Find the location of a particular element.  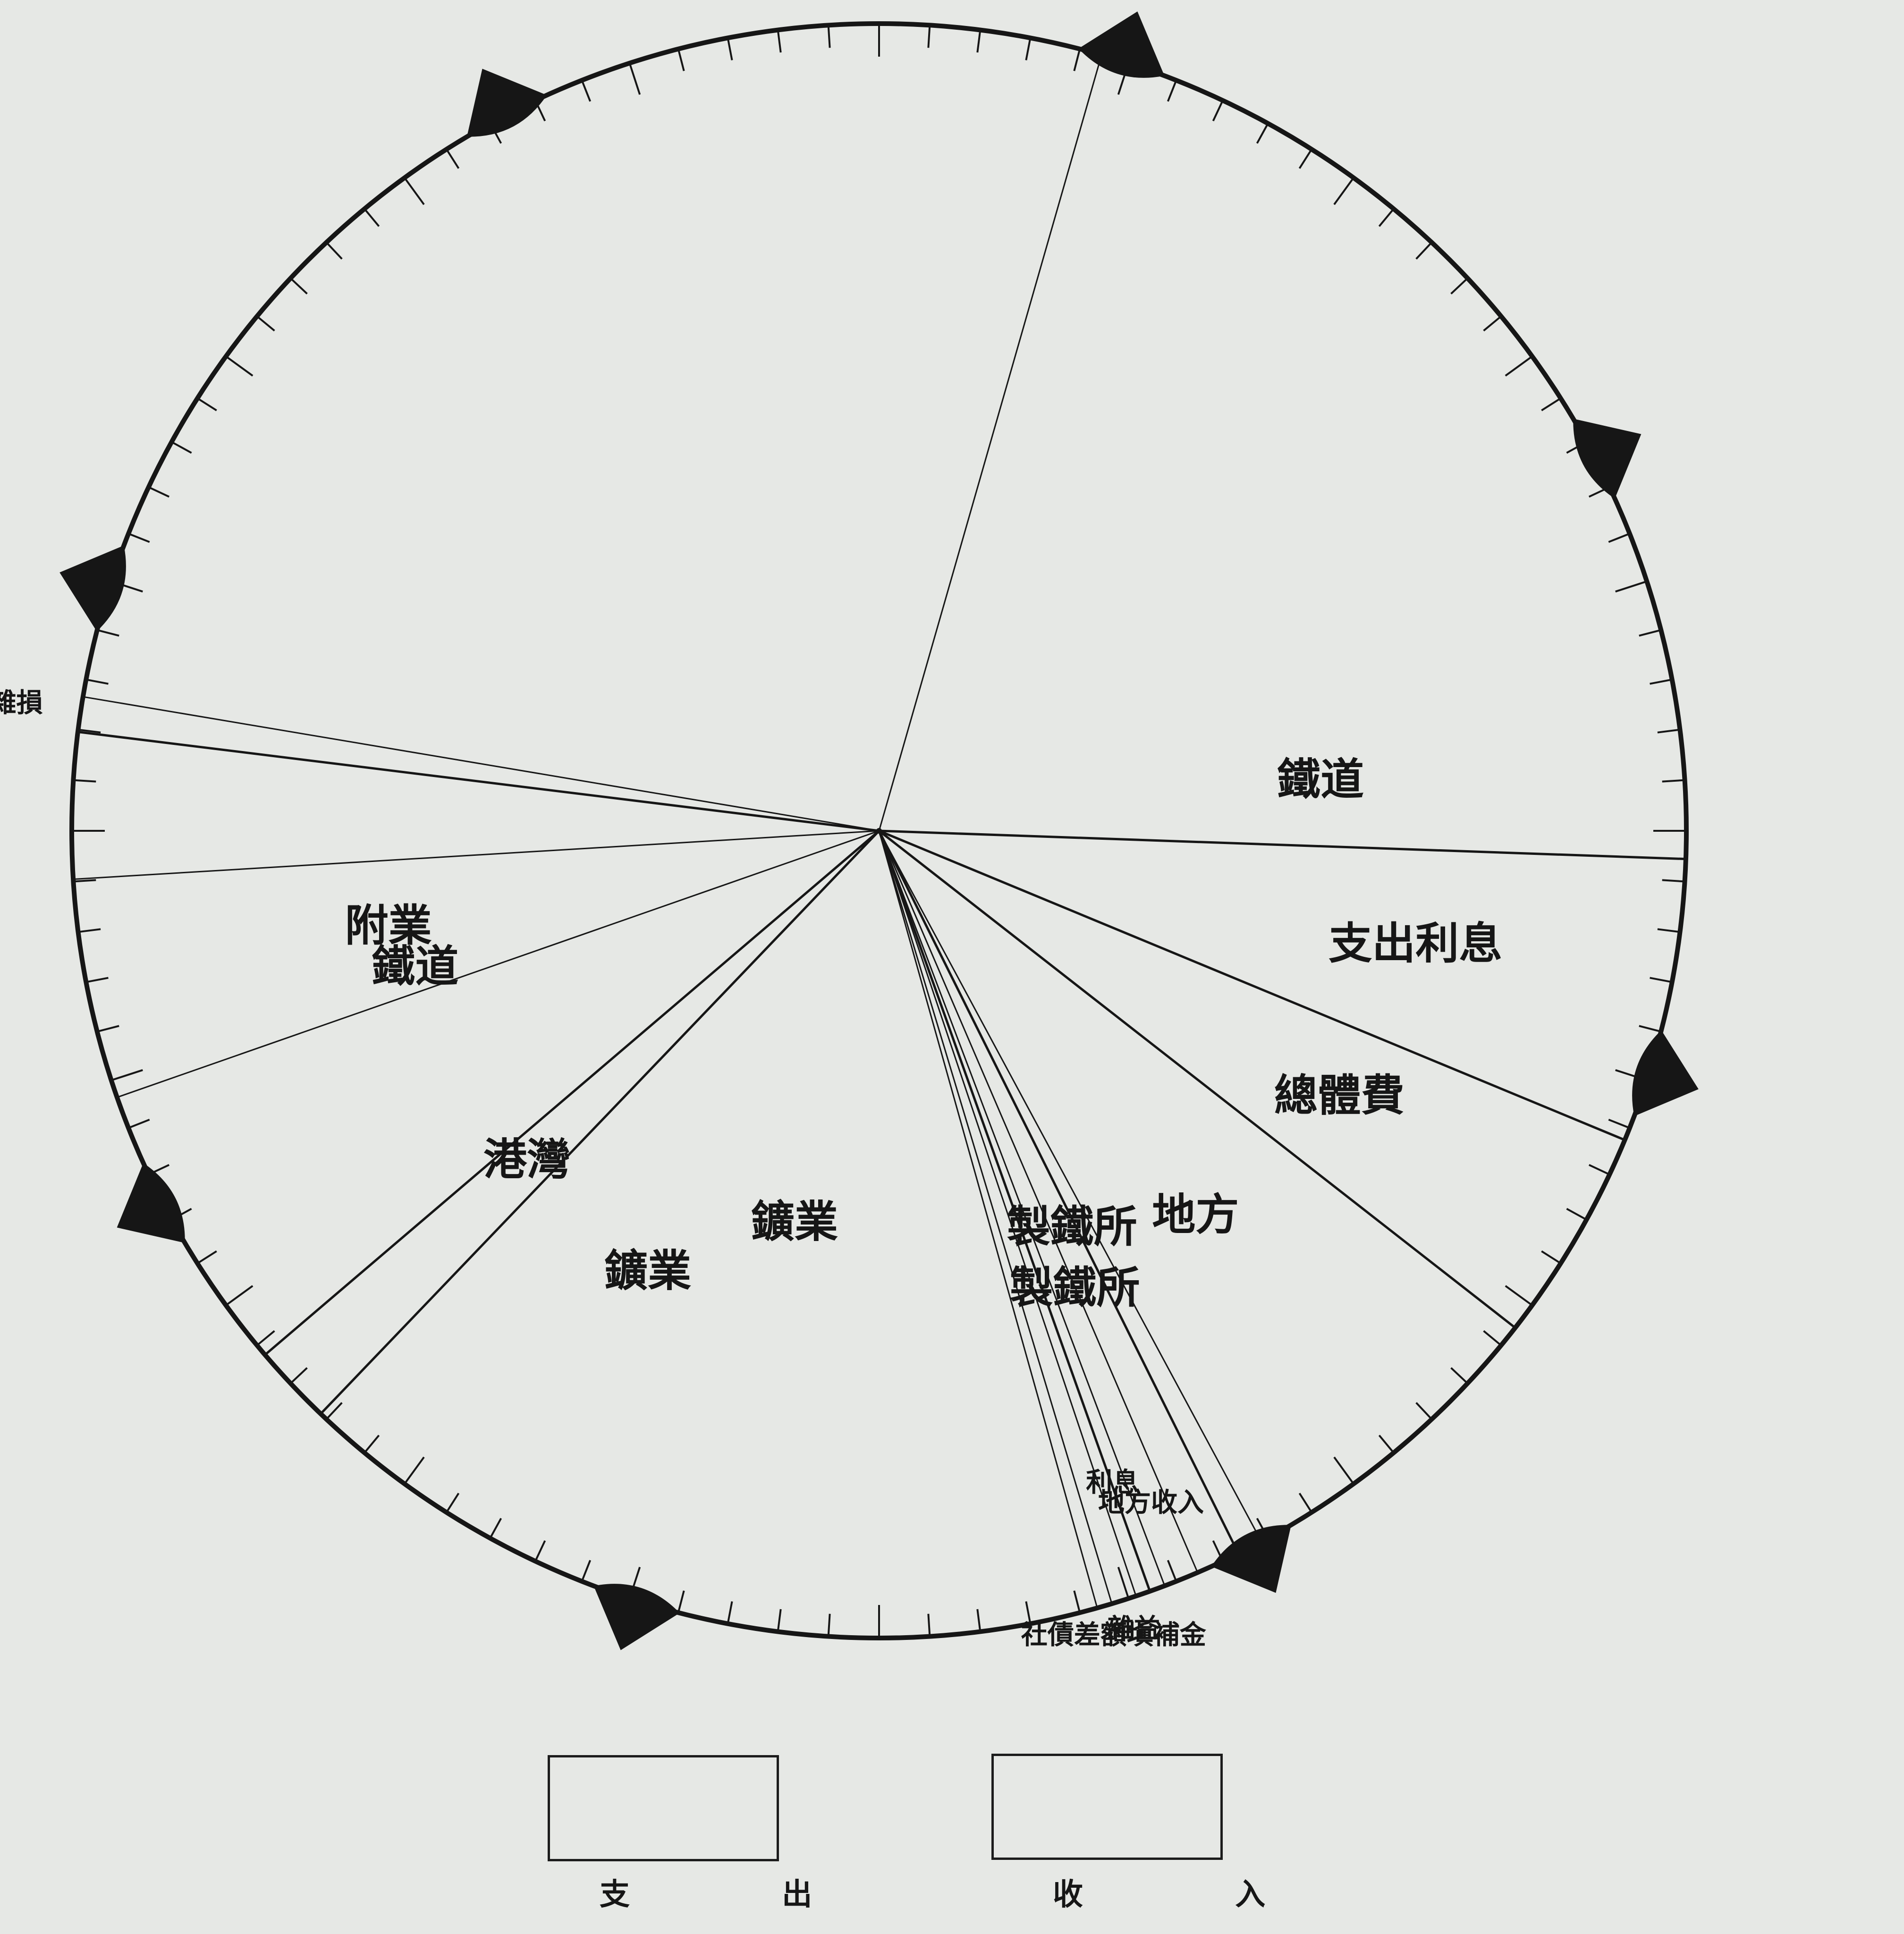

slice-label: 雜益 is located at coordinates (1134, 1628).